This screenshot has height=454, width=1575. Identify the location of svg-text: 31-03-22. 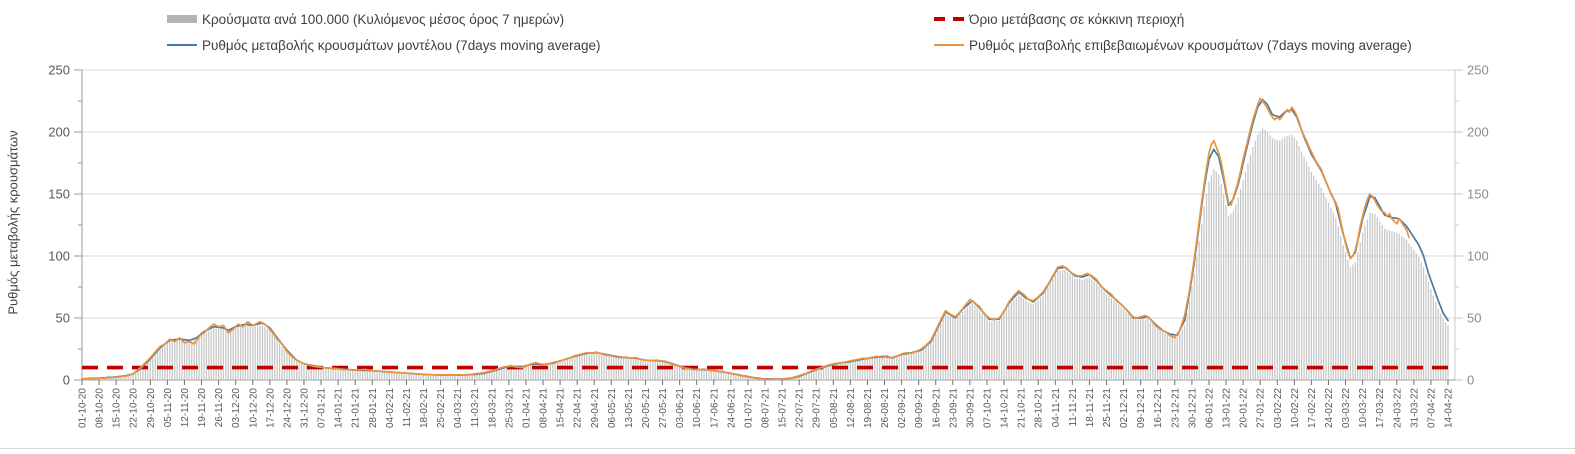
(1414, 408).